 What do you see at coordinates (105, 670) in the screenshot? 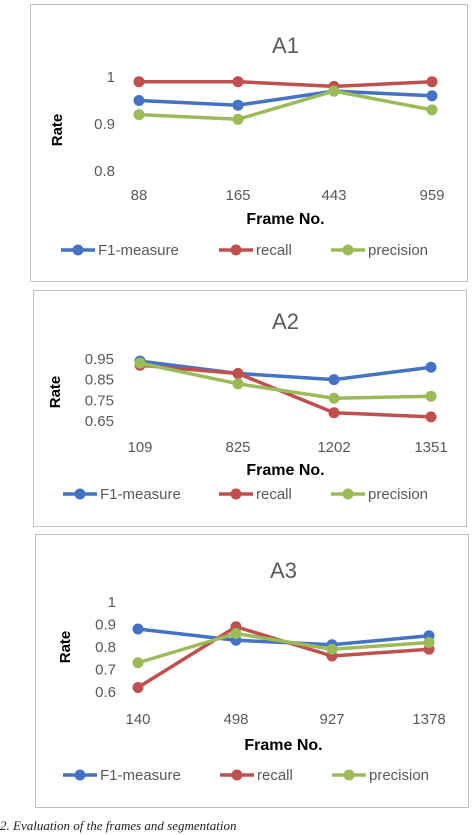
I see `y-tick-label: 0.7` at bounding box center [105, 670].